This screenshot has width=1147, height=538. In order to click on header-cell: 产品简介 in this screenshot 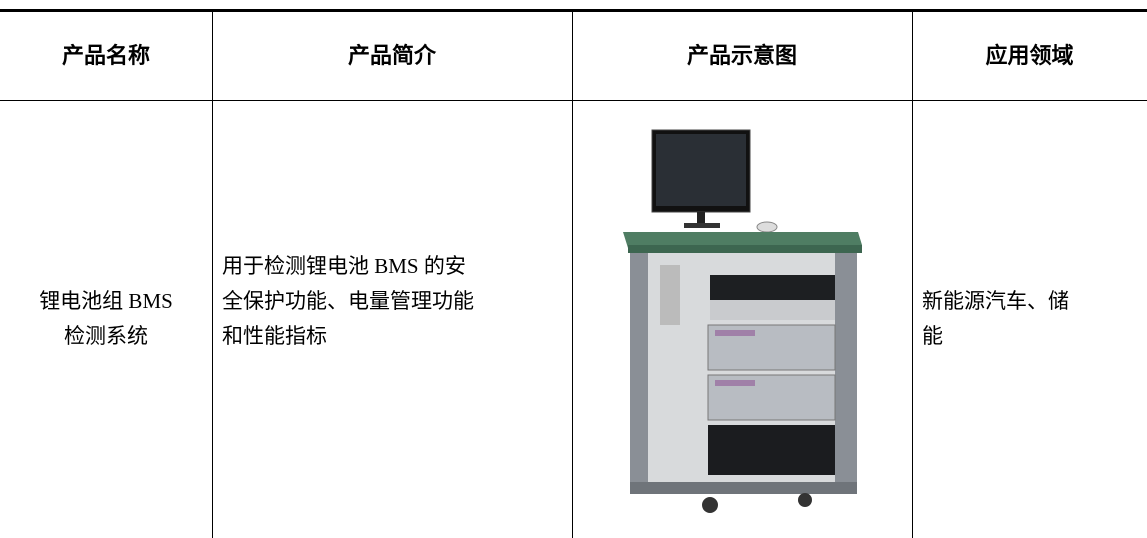, I will do `click(391, 55)`.